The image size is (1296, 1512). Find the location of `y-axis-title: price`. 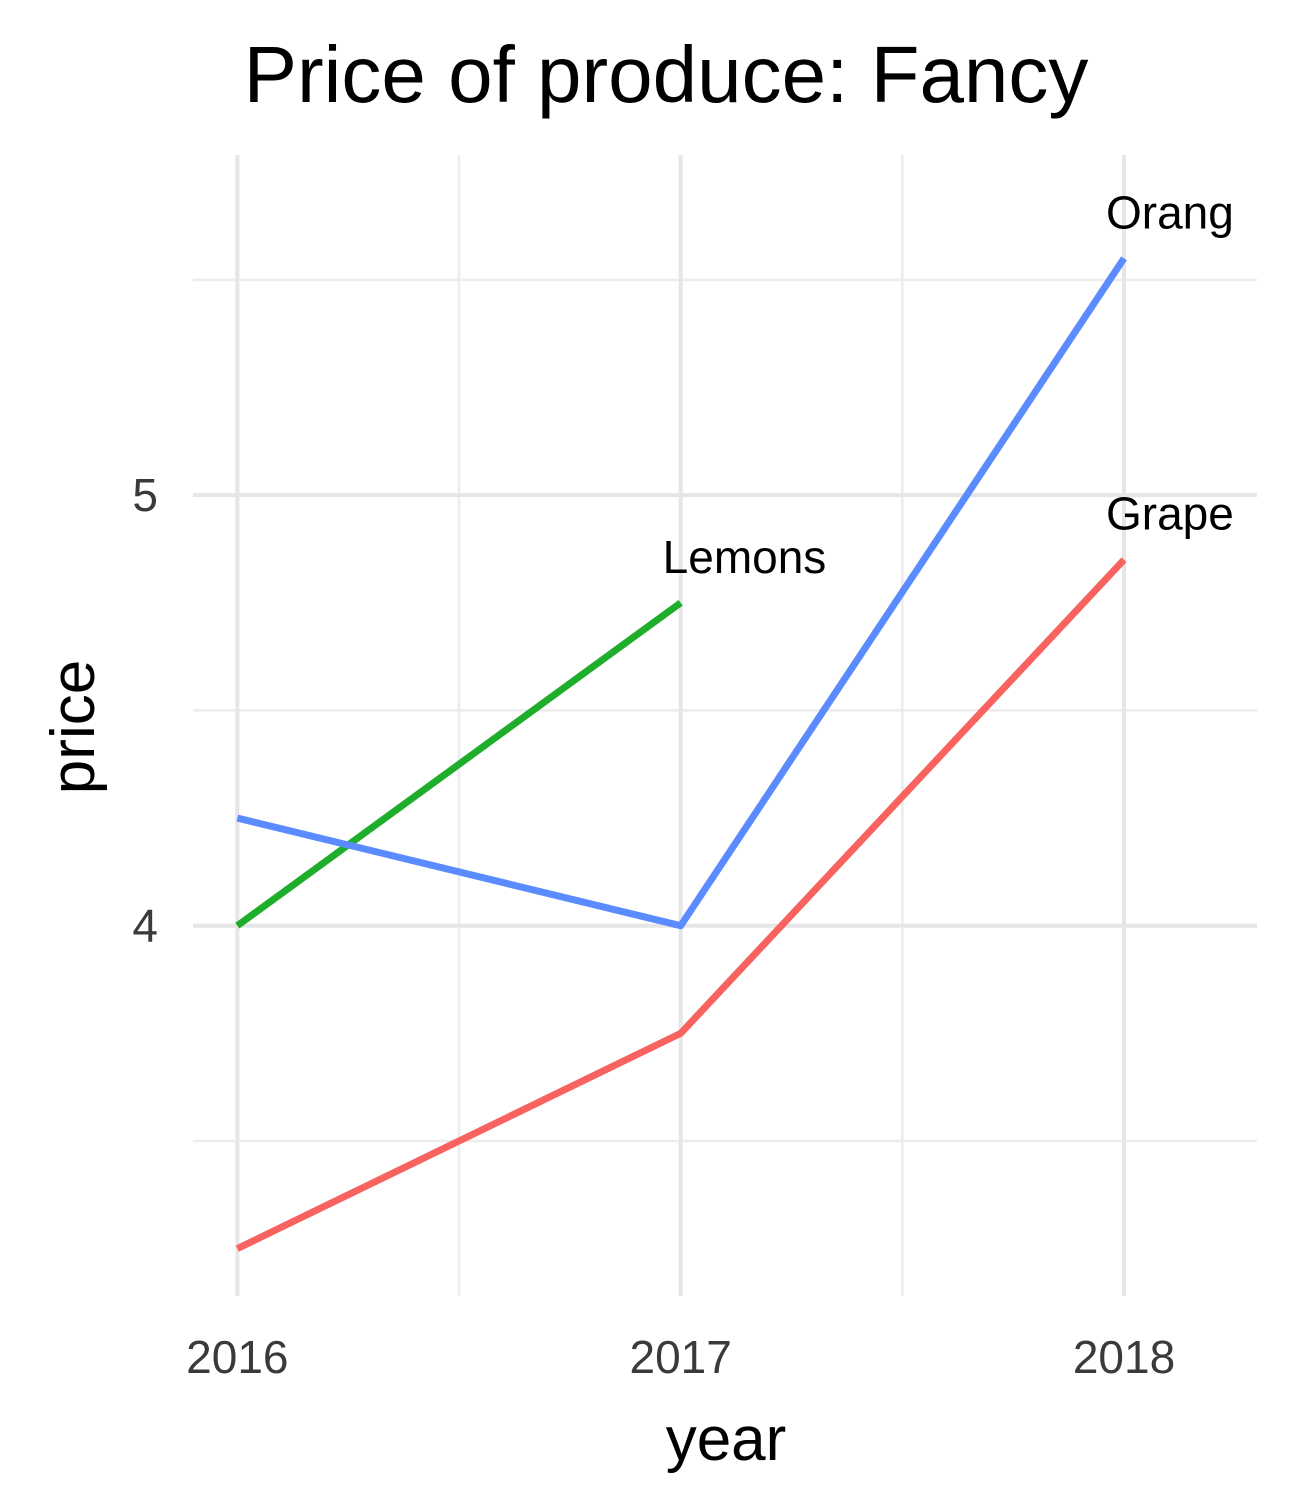

y-axis-title: price is located at coordinates (73, 727).